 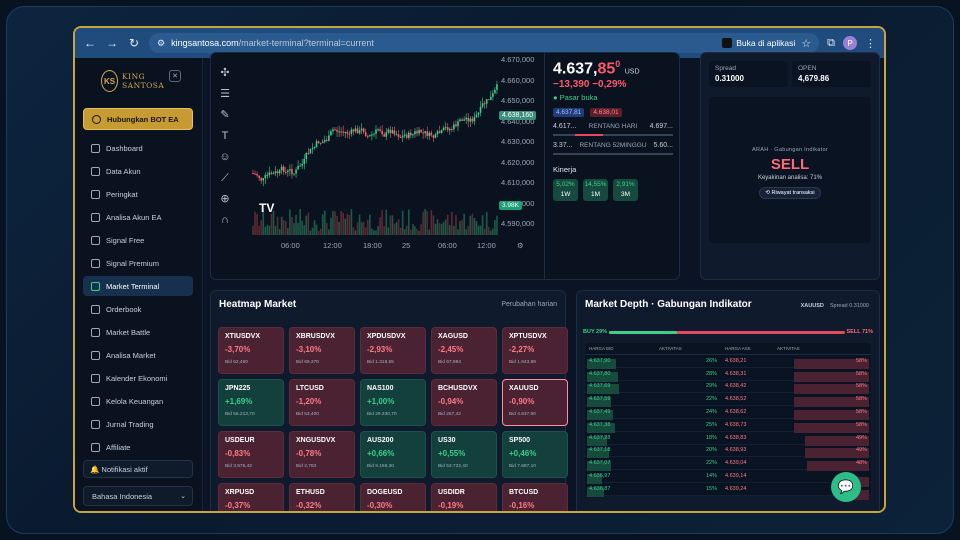 What do you see at coordinates (138, 263) in the screenshot?
I see `sidebar-item-signal-premium: Signal Premium` at bounding box center [138, 263].